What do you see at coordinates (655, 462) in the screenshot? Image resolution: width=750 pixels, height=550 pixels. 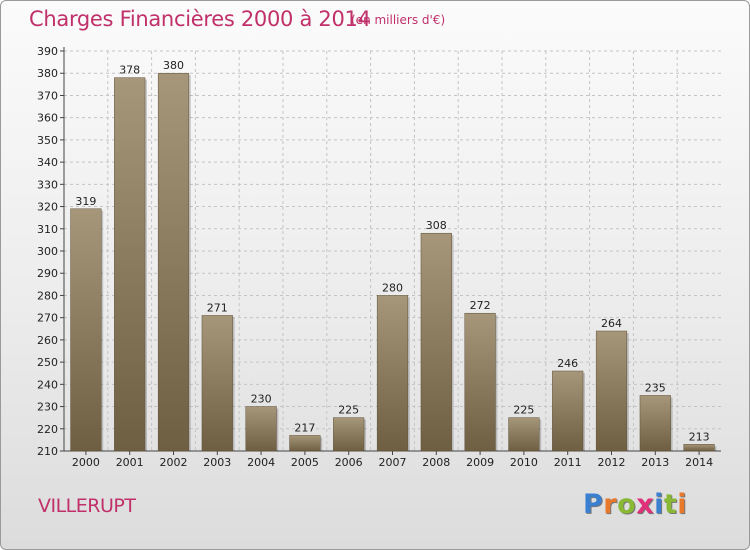 I see `x-tick-label: 2013` at bounding box center [655, 462].